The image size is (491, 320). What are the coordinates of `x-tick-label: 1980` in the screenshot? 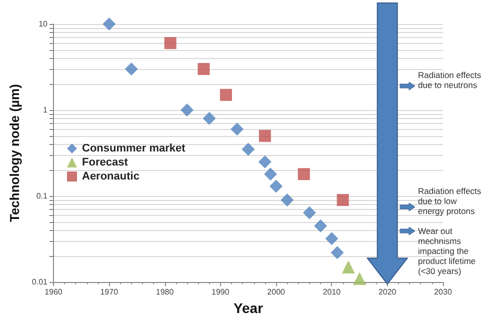 It's located at (165, 292).